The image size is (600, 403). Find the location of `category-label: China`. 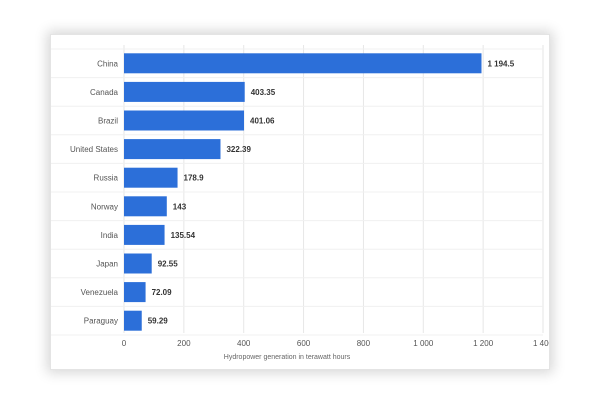

category-label: China is located at coordinates (107, 63).